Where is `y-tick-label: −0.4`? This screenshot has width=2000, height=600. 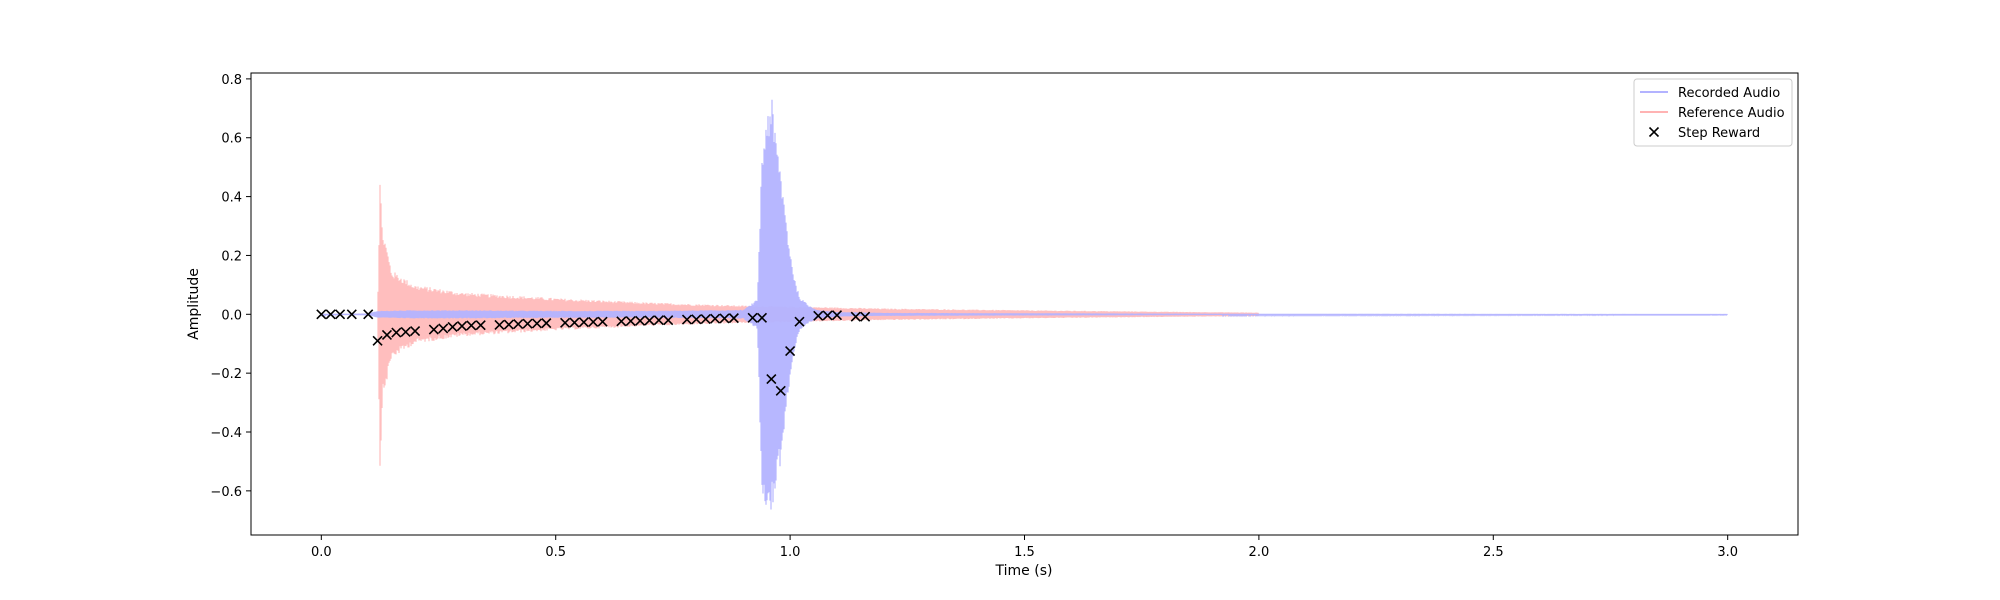 y-tick-label: −0.4 is located at coordinates (226, 433).